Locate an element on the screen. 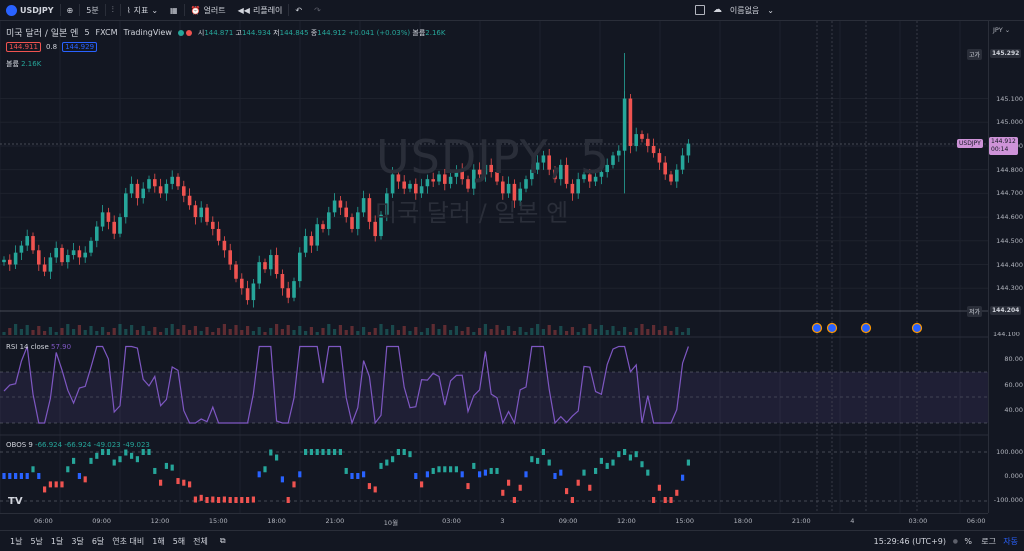 This screenshot has width=1024, height=551. rsi-indicator-label: RSI 14 close is located at coordinates (27, 347).